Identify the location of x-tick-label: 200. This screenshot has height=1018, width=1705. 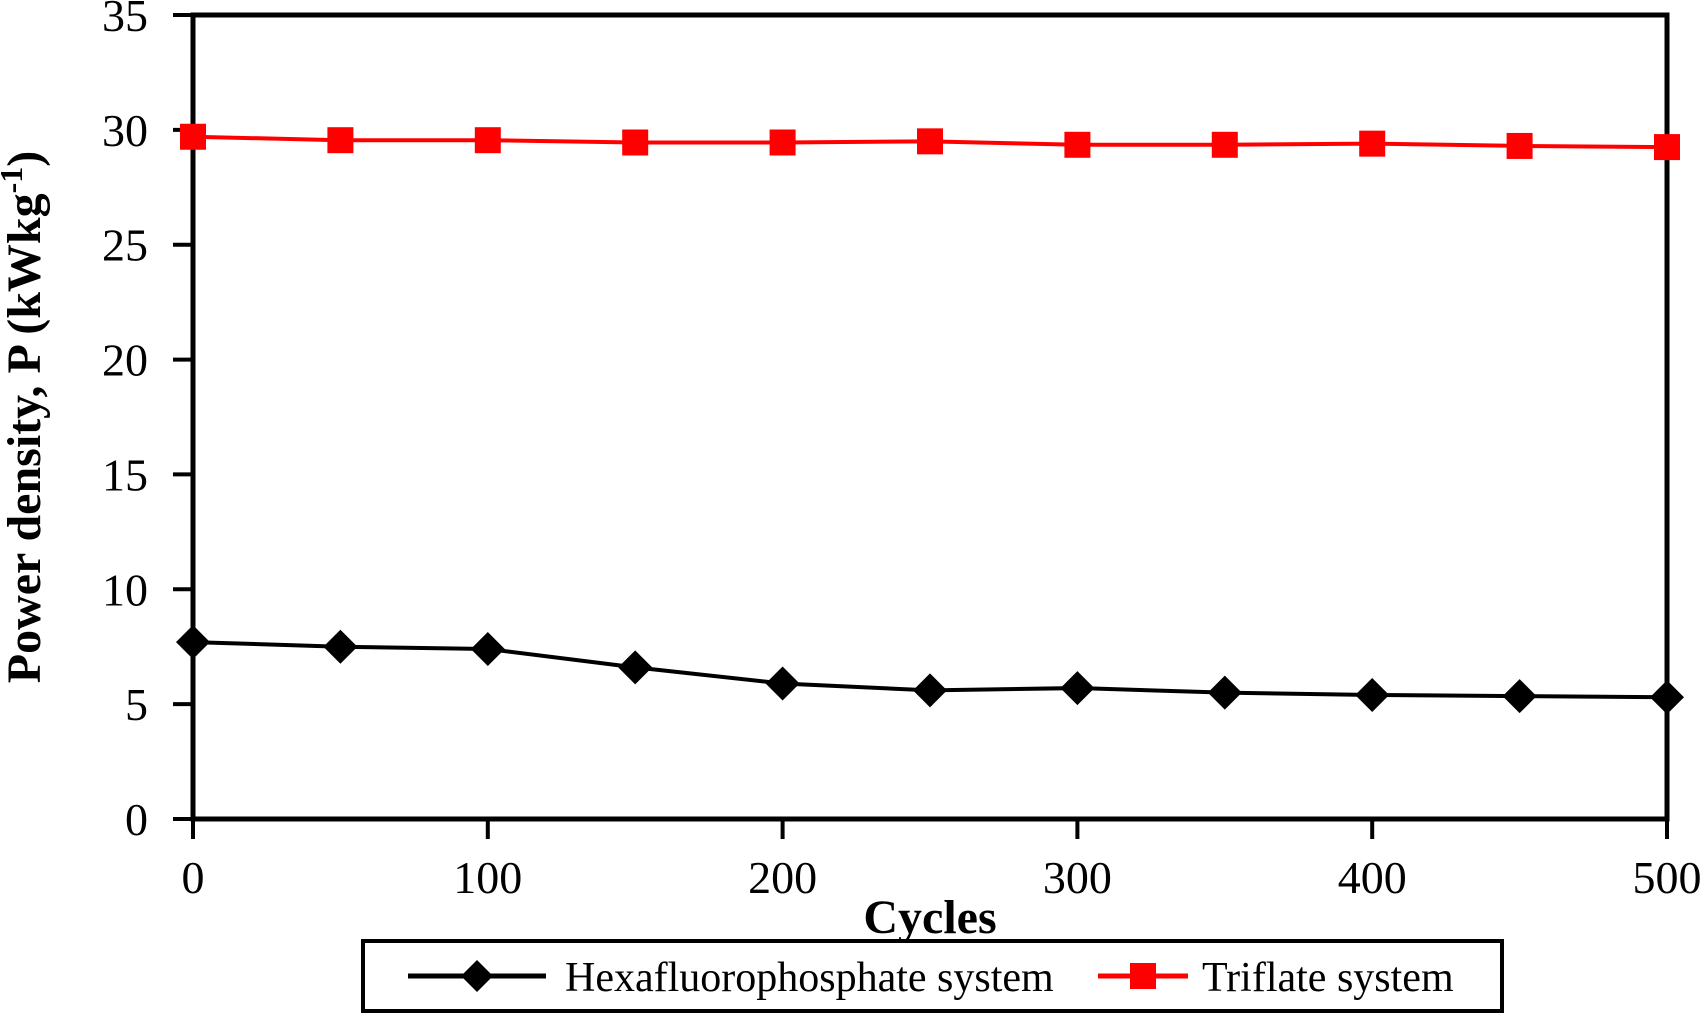
(782, 877).